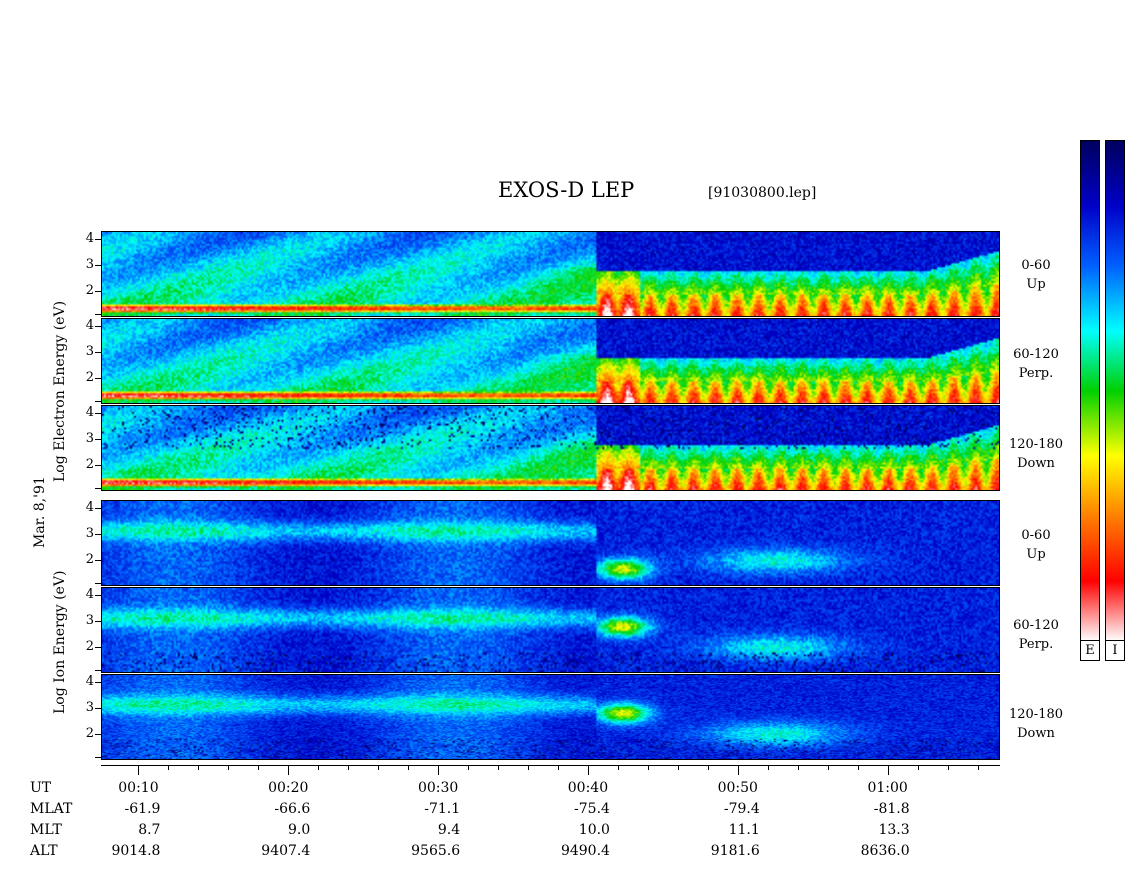 This screenshot has width=1130, height=875. What do you see at coordinates (60, 642) in the screenshot?
I see `ion-axis-label: Log Ion Energy (eV)` at bounding box center [60, 642].